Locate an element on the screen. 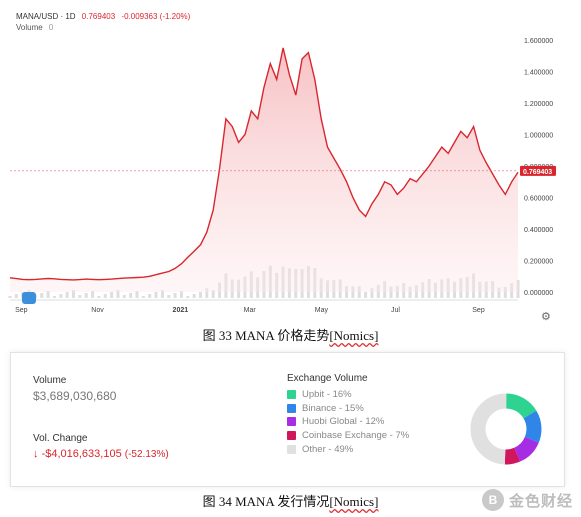 The width and height of the screenshot is (581, 517). x-tick-label: Jul is located at coordinates (395, 310).